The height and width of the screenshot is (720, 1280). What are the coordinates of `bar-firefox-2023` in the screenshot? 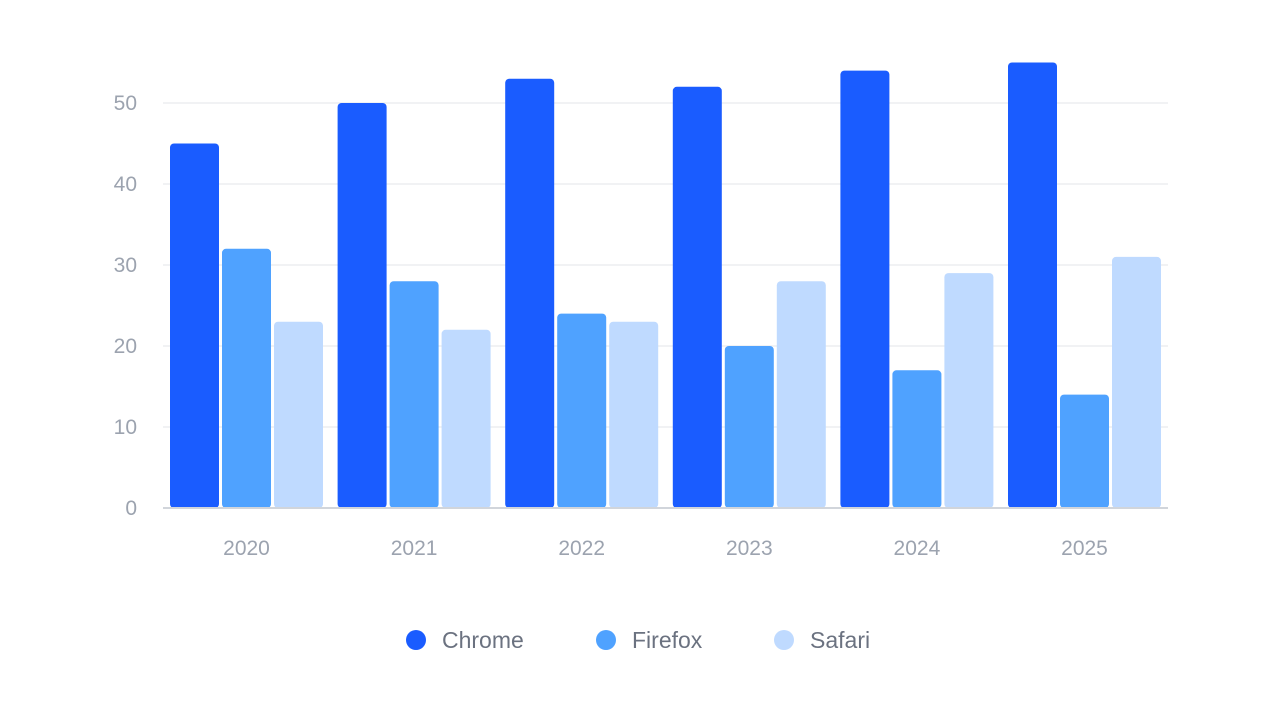 It's located at (749, 427).